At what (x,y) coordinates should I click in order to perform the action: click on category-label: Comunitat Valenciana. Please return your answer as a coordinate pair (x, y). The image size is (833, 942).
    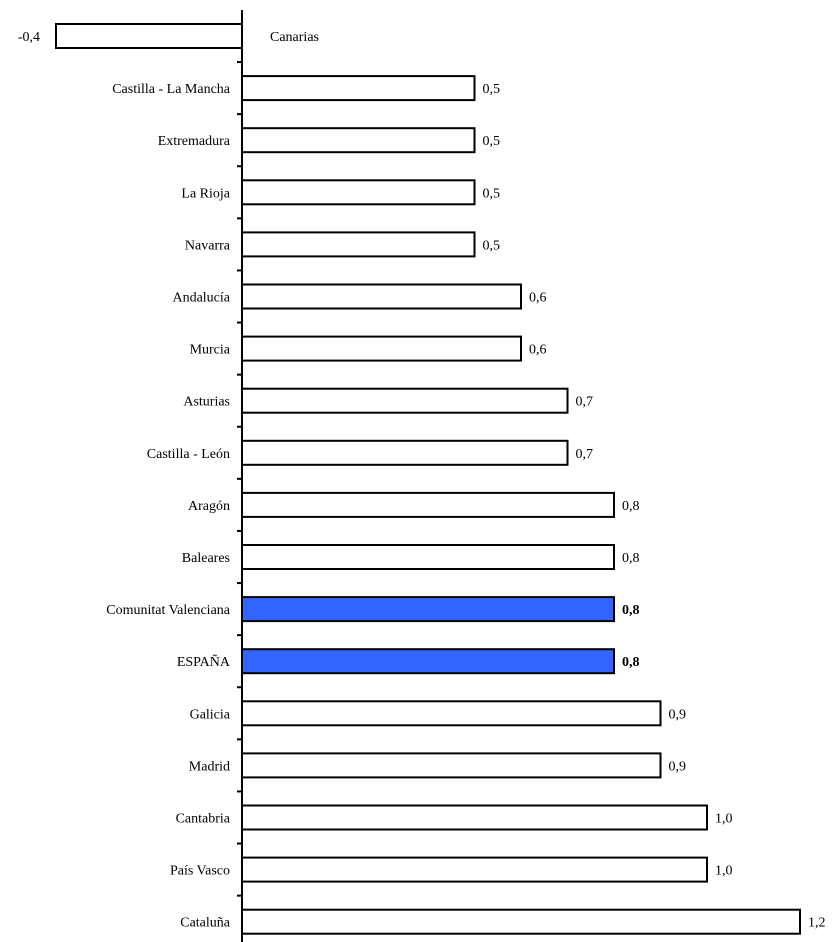
    Looking at the image, I should click on (168, 610).